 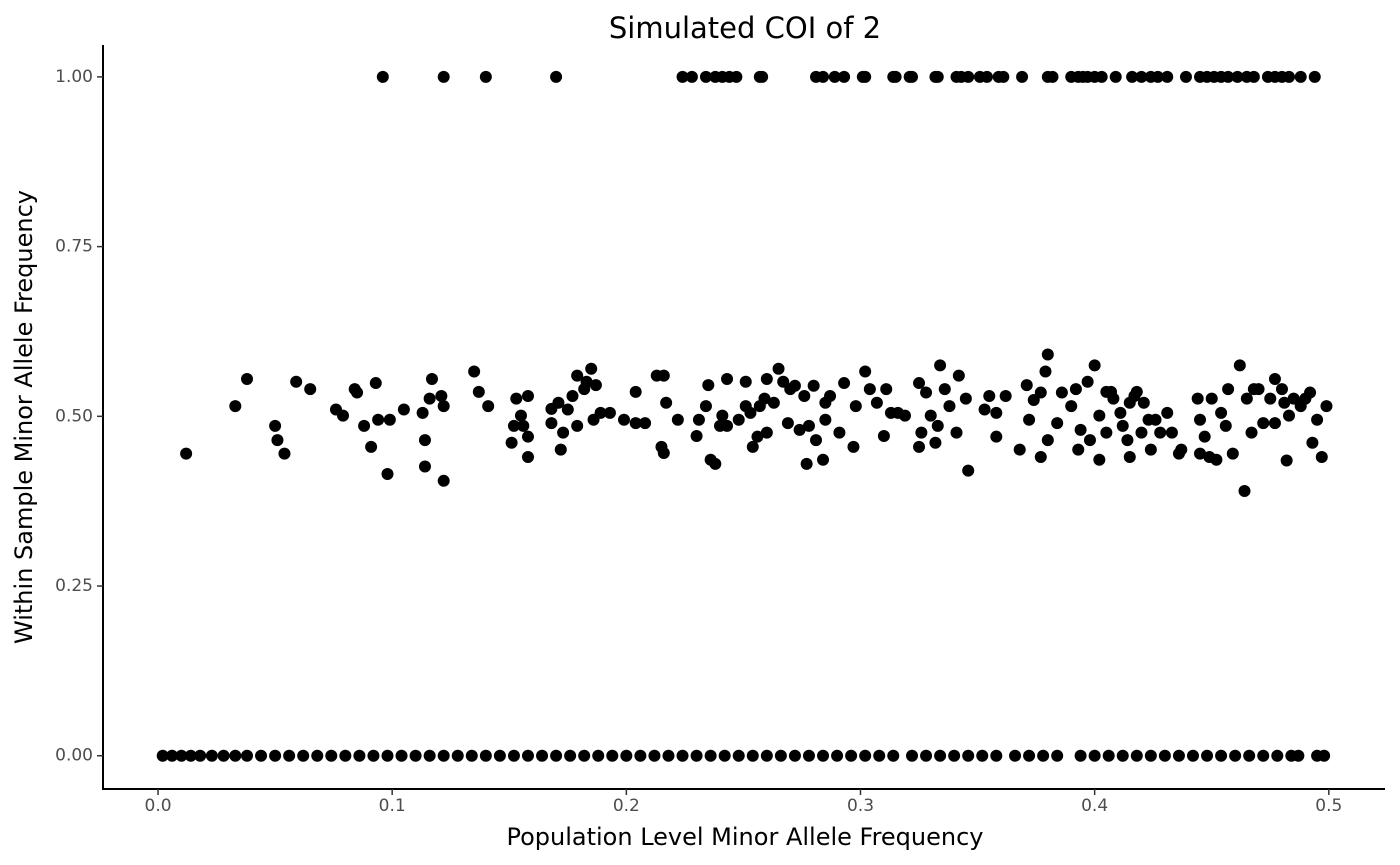 I want to click on x-tick-label: 0.4, so click(x=1094, y=806).